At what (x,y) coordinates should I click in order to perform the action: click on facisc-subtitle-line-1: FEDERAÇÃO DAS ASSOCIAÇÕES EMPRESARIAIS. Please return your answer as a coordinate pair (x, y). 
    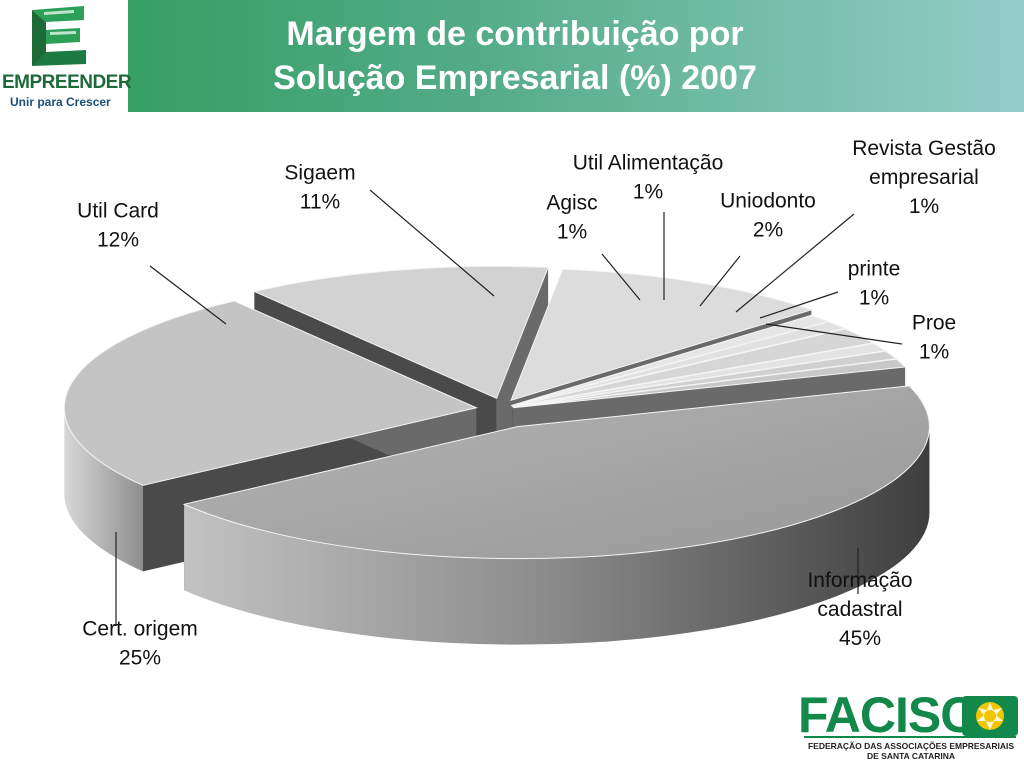
    Looking at the image, I should click on (911, 746).